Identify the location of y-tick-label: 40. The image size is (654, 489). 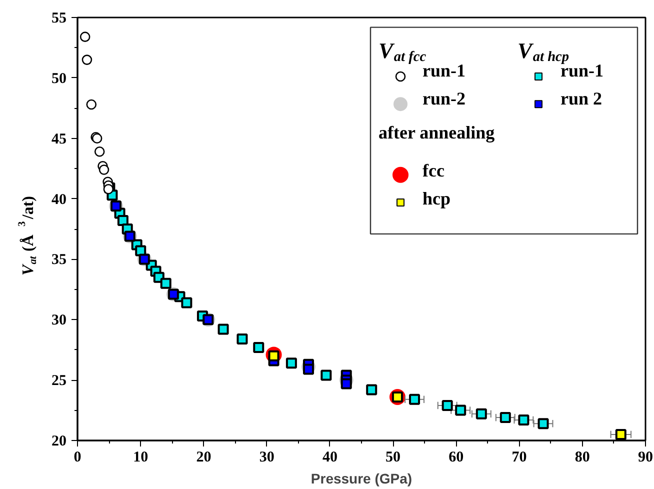
(59, 200).